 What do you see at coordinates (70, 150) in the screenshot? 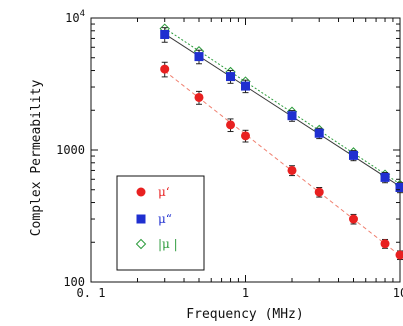
I see `y-tick-label: 1000` at bounding box center [70, 150].